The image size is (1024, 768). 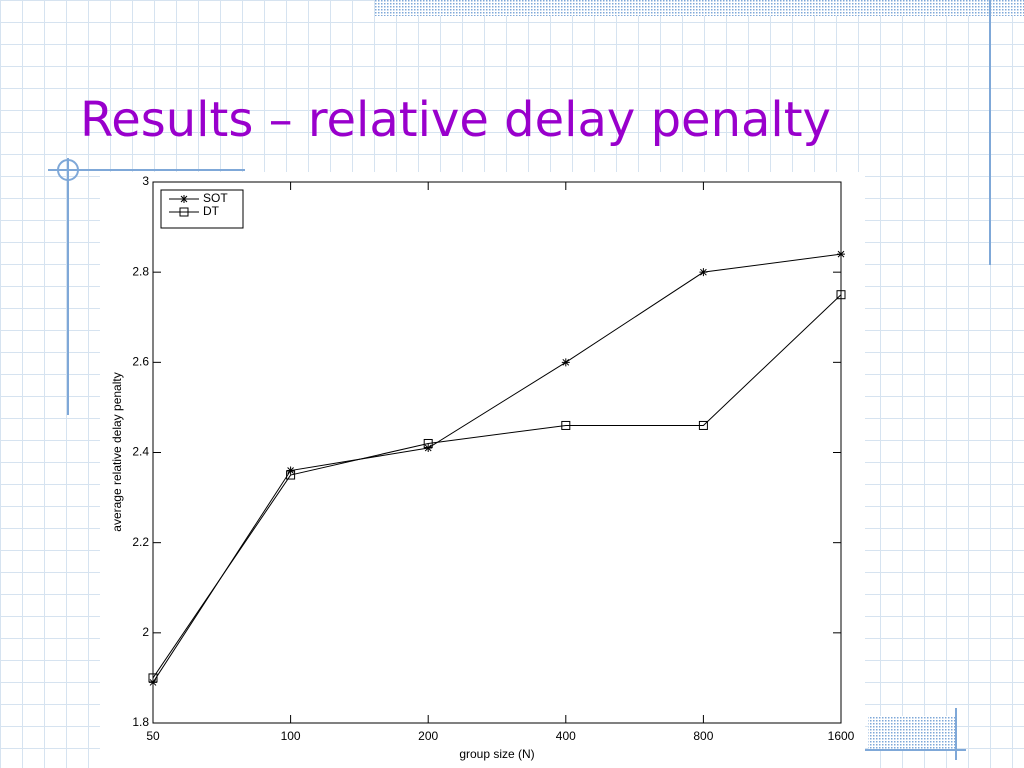 I want to click on x-tick-label: 100, so click(x=291, y=736).